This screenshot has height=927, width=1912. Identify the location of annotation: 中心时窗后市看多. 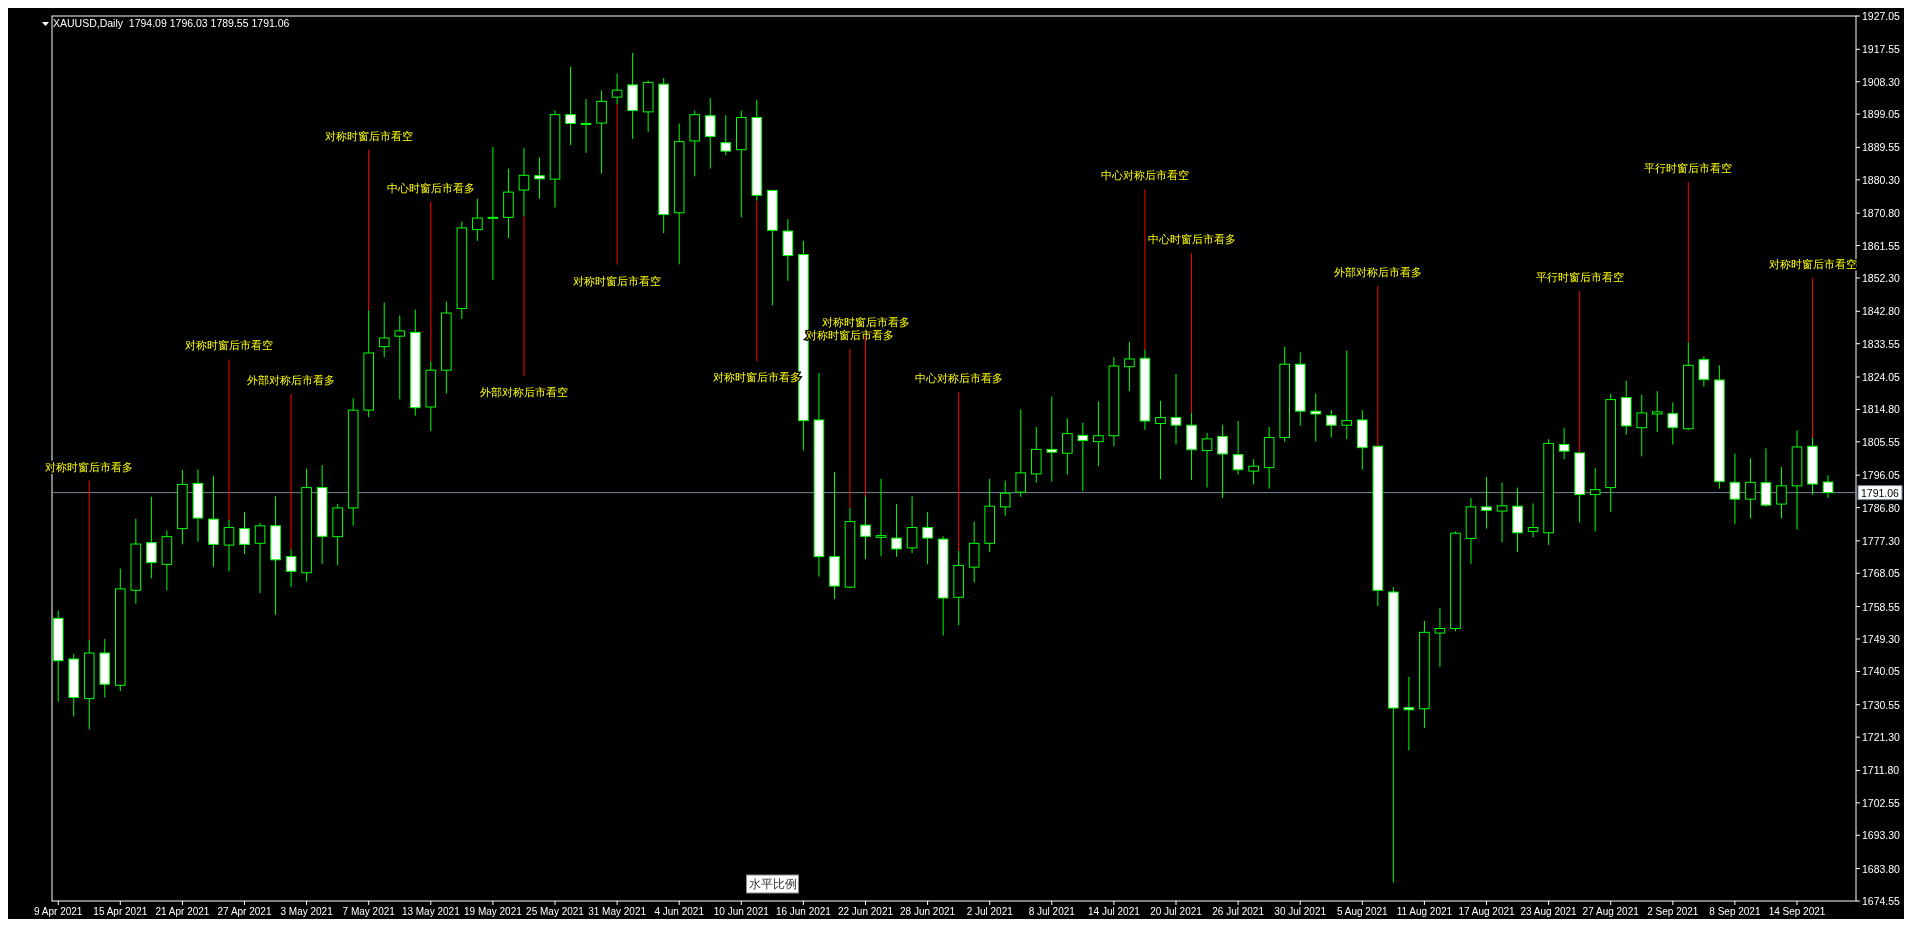
(430, 187).